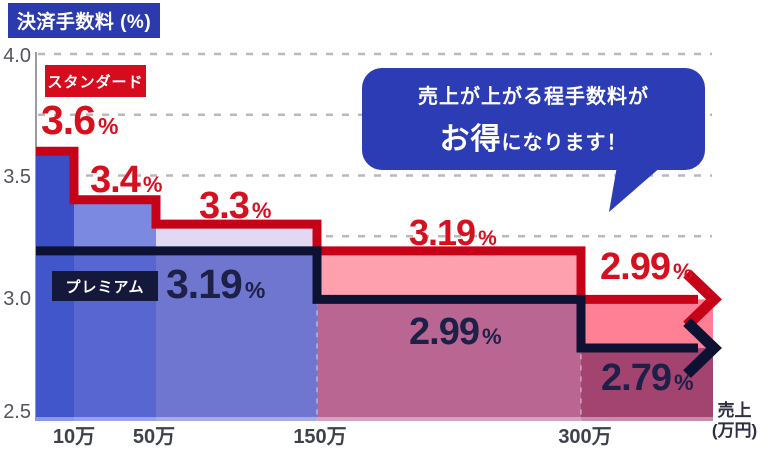 The image size is (769, 449). Describe the element at coordinates (17, 177) in the screenshot. I see `y-tick-3-5: 3.5` at that location.